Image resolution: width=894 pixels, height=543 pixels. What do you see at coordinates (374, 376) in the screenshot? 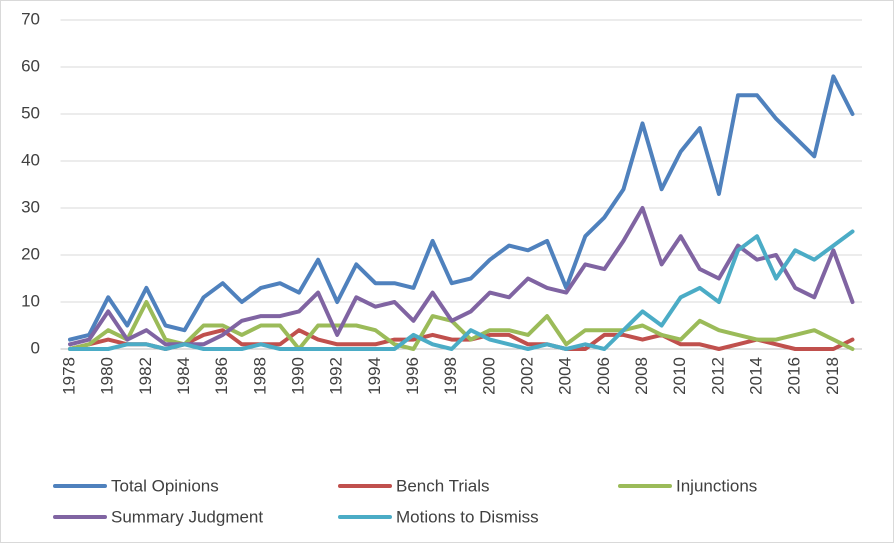
I see `x-tick-label: 1994` at bounding box center [374, 376].